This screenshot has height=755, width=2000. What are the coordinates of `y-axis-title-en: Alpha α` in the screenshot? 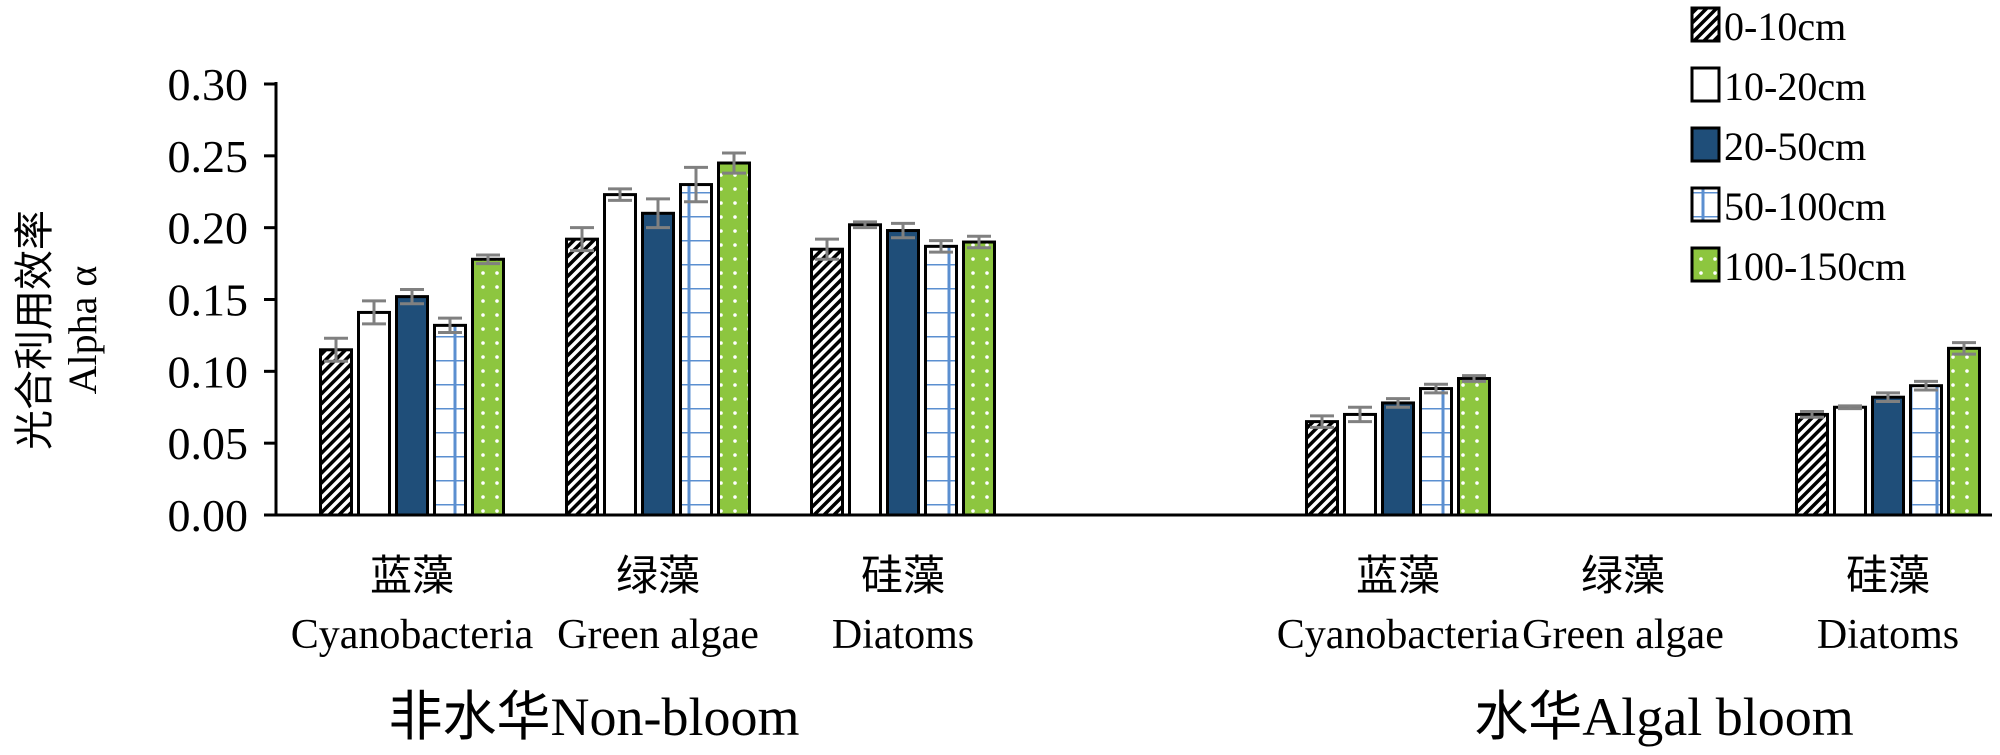 It's located at (82, 330).